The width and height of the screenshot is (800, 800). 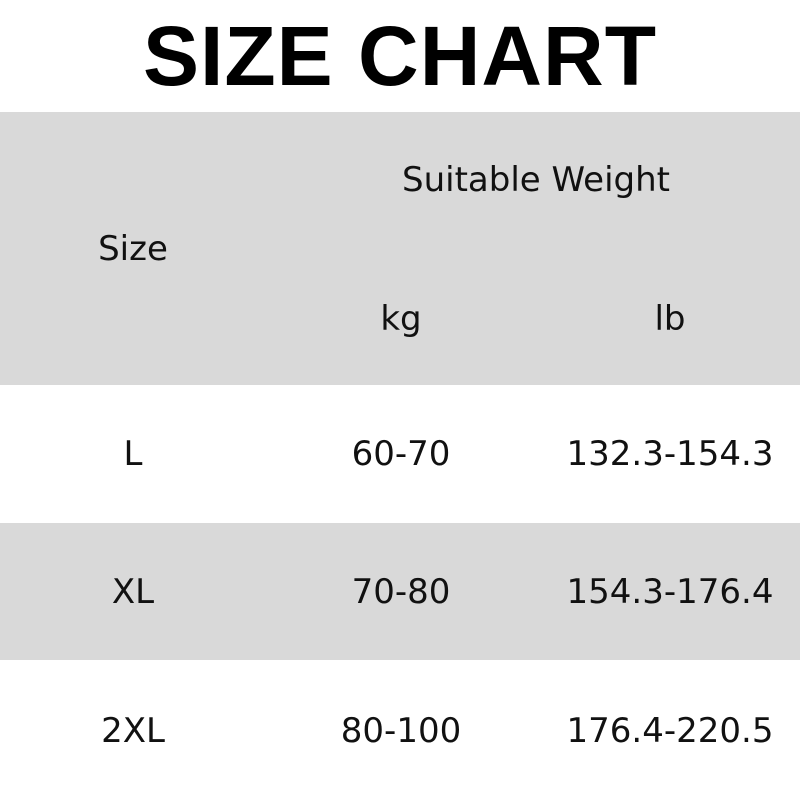 What do you see at coordinates (670, 454) in the screenshot?
I see `cell-lb: 132.3-154.3` at bounding box center [670, 454].